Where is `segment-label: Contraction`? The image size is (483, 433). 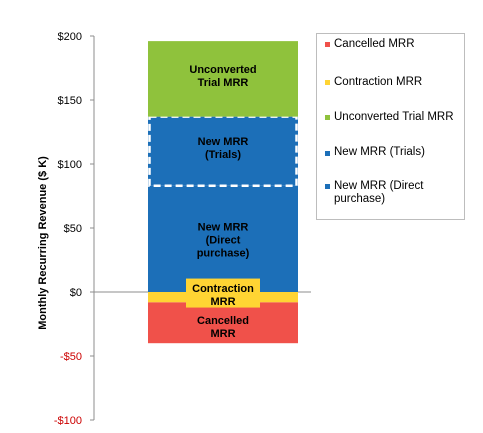
segment-label: Contraction is located at coordinates (223, 289).